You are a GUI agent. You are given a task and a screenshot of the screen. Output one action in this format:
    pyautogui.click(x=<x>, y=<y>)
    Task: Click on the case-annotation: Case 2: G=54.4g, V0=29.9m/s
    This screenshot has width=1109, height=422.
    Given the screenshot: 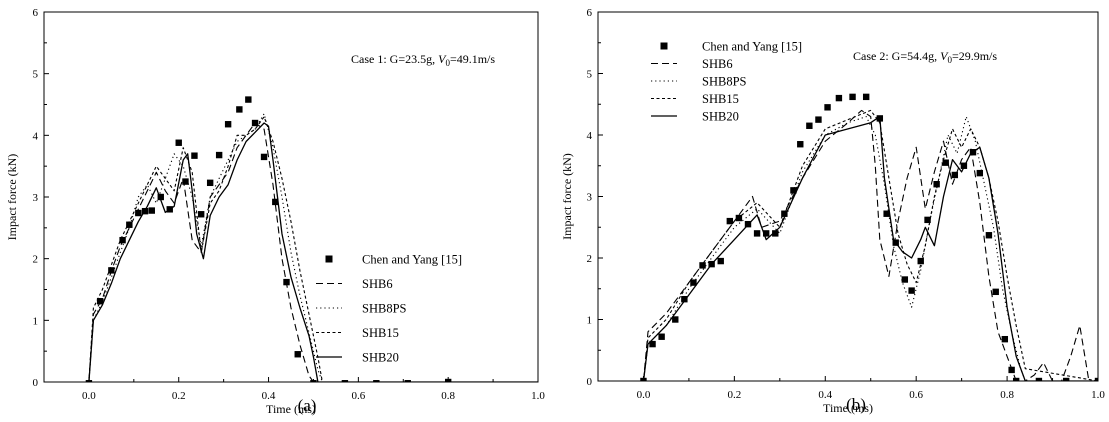 What is the action you would take?
    pyautogui.click(x=925, y=57)
    